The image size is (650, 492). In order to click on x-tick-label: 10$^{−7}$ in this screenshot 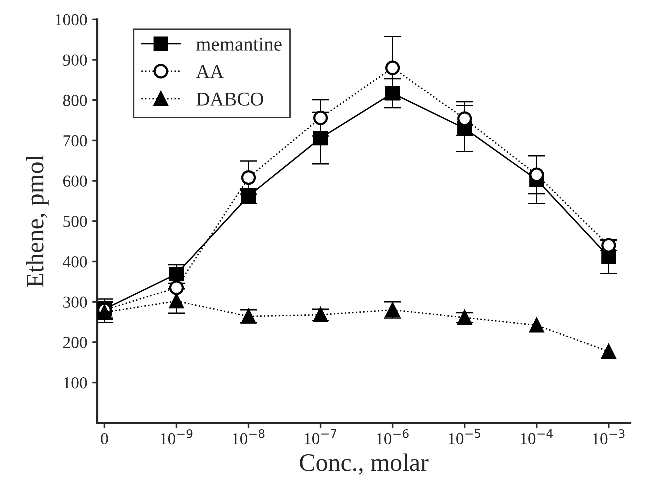, I will do `click(321, 437)`.